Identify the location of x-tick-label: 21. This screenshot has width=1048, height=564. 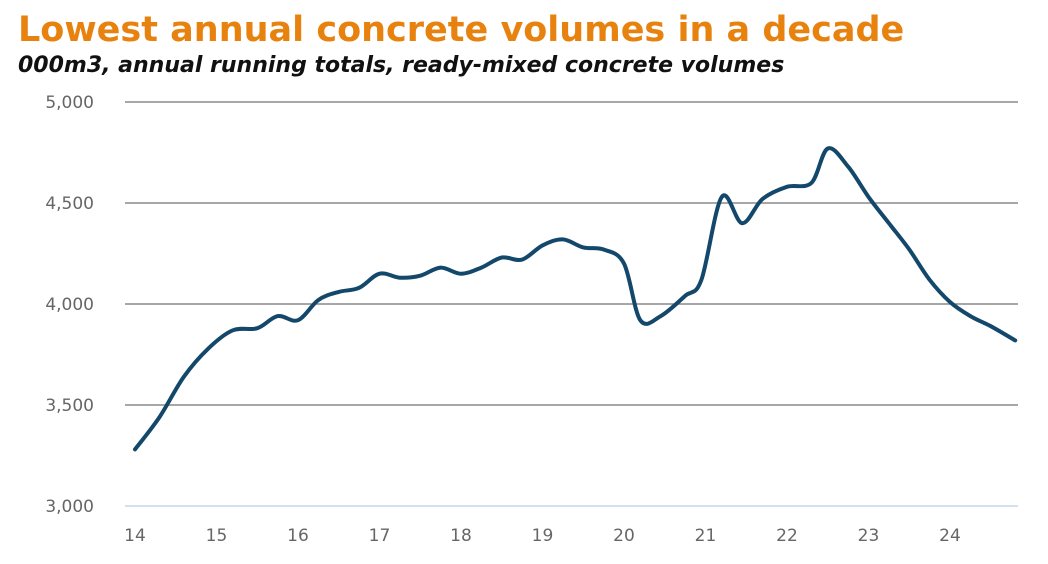
(706, 536).